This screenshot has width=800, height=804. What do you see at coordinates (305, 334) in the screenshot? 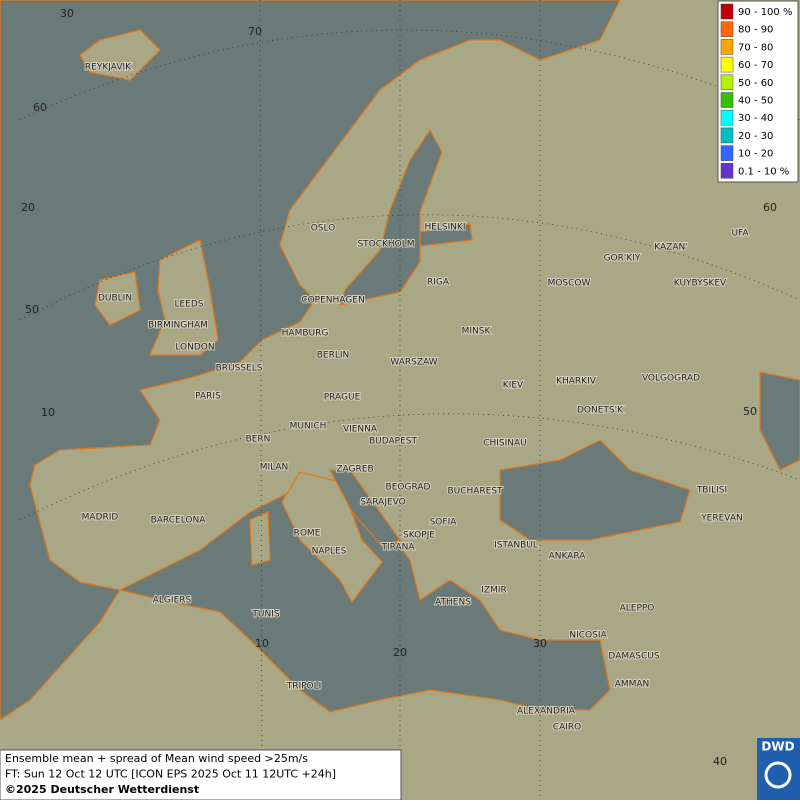
I see `city-label: HAMBURG` at bounding box center [305, 334].